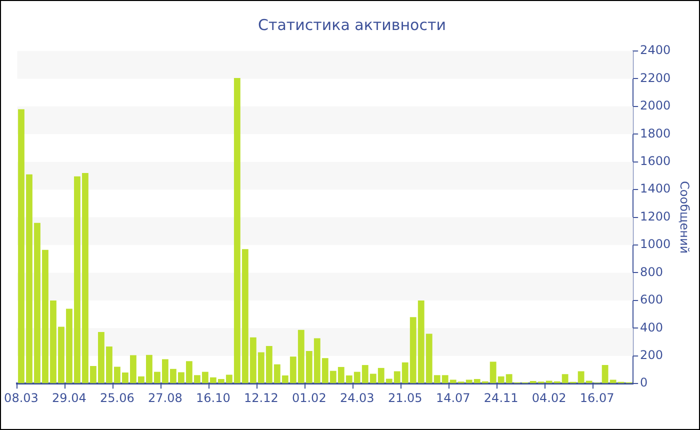 Image resolution: width=700 pixels, height=430 pixels. I want to click on x-tick-label: 04.02, so click(549, 397).